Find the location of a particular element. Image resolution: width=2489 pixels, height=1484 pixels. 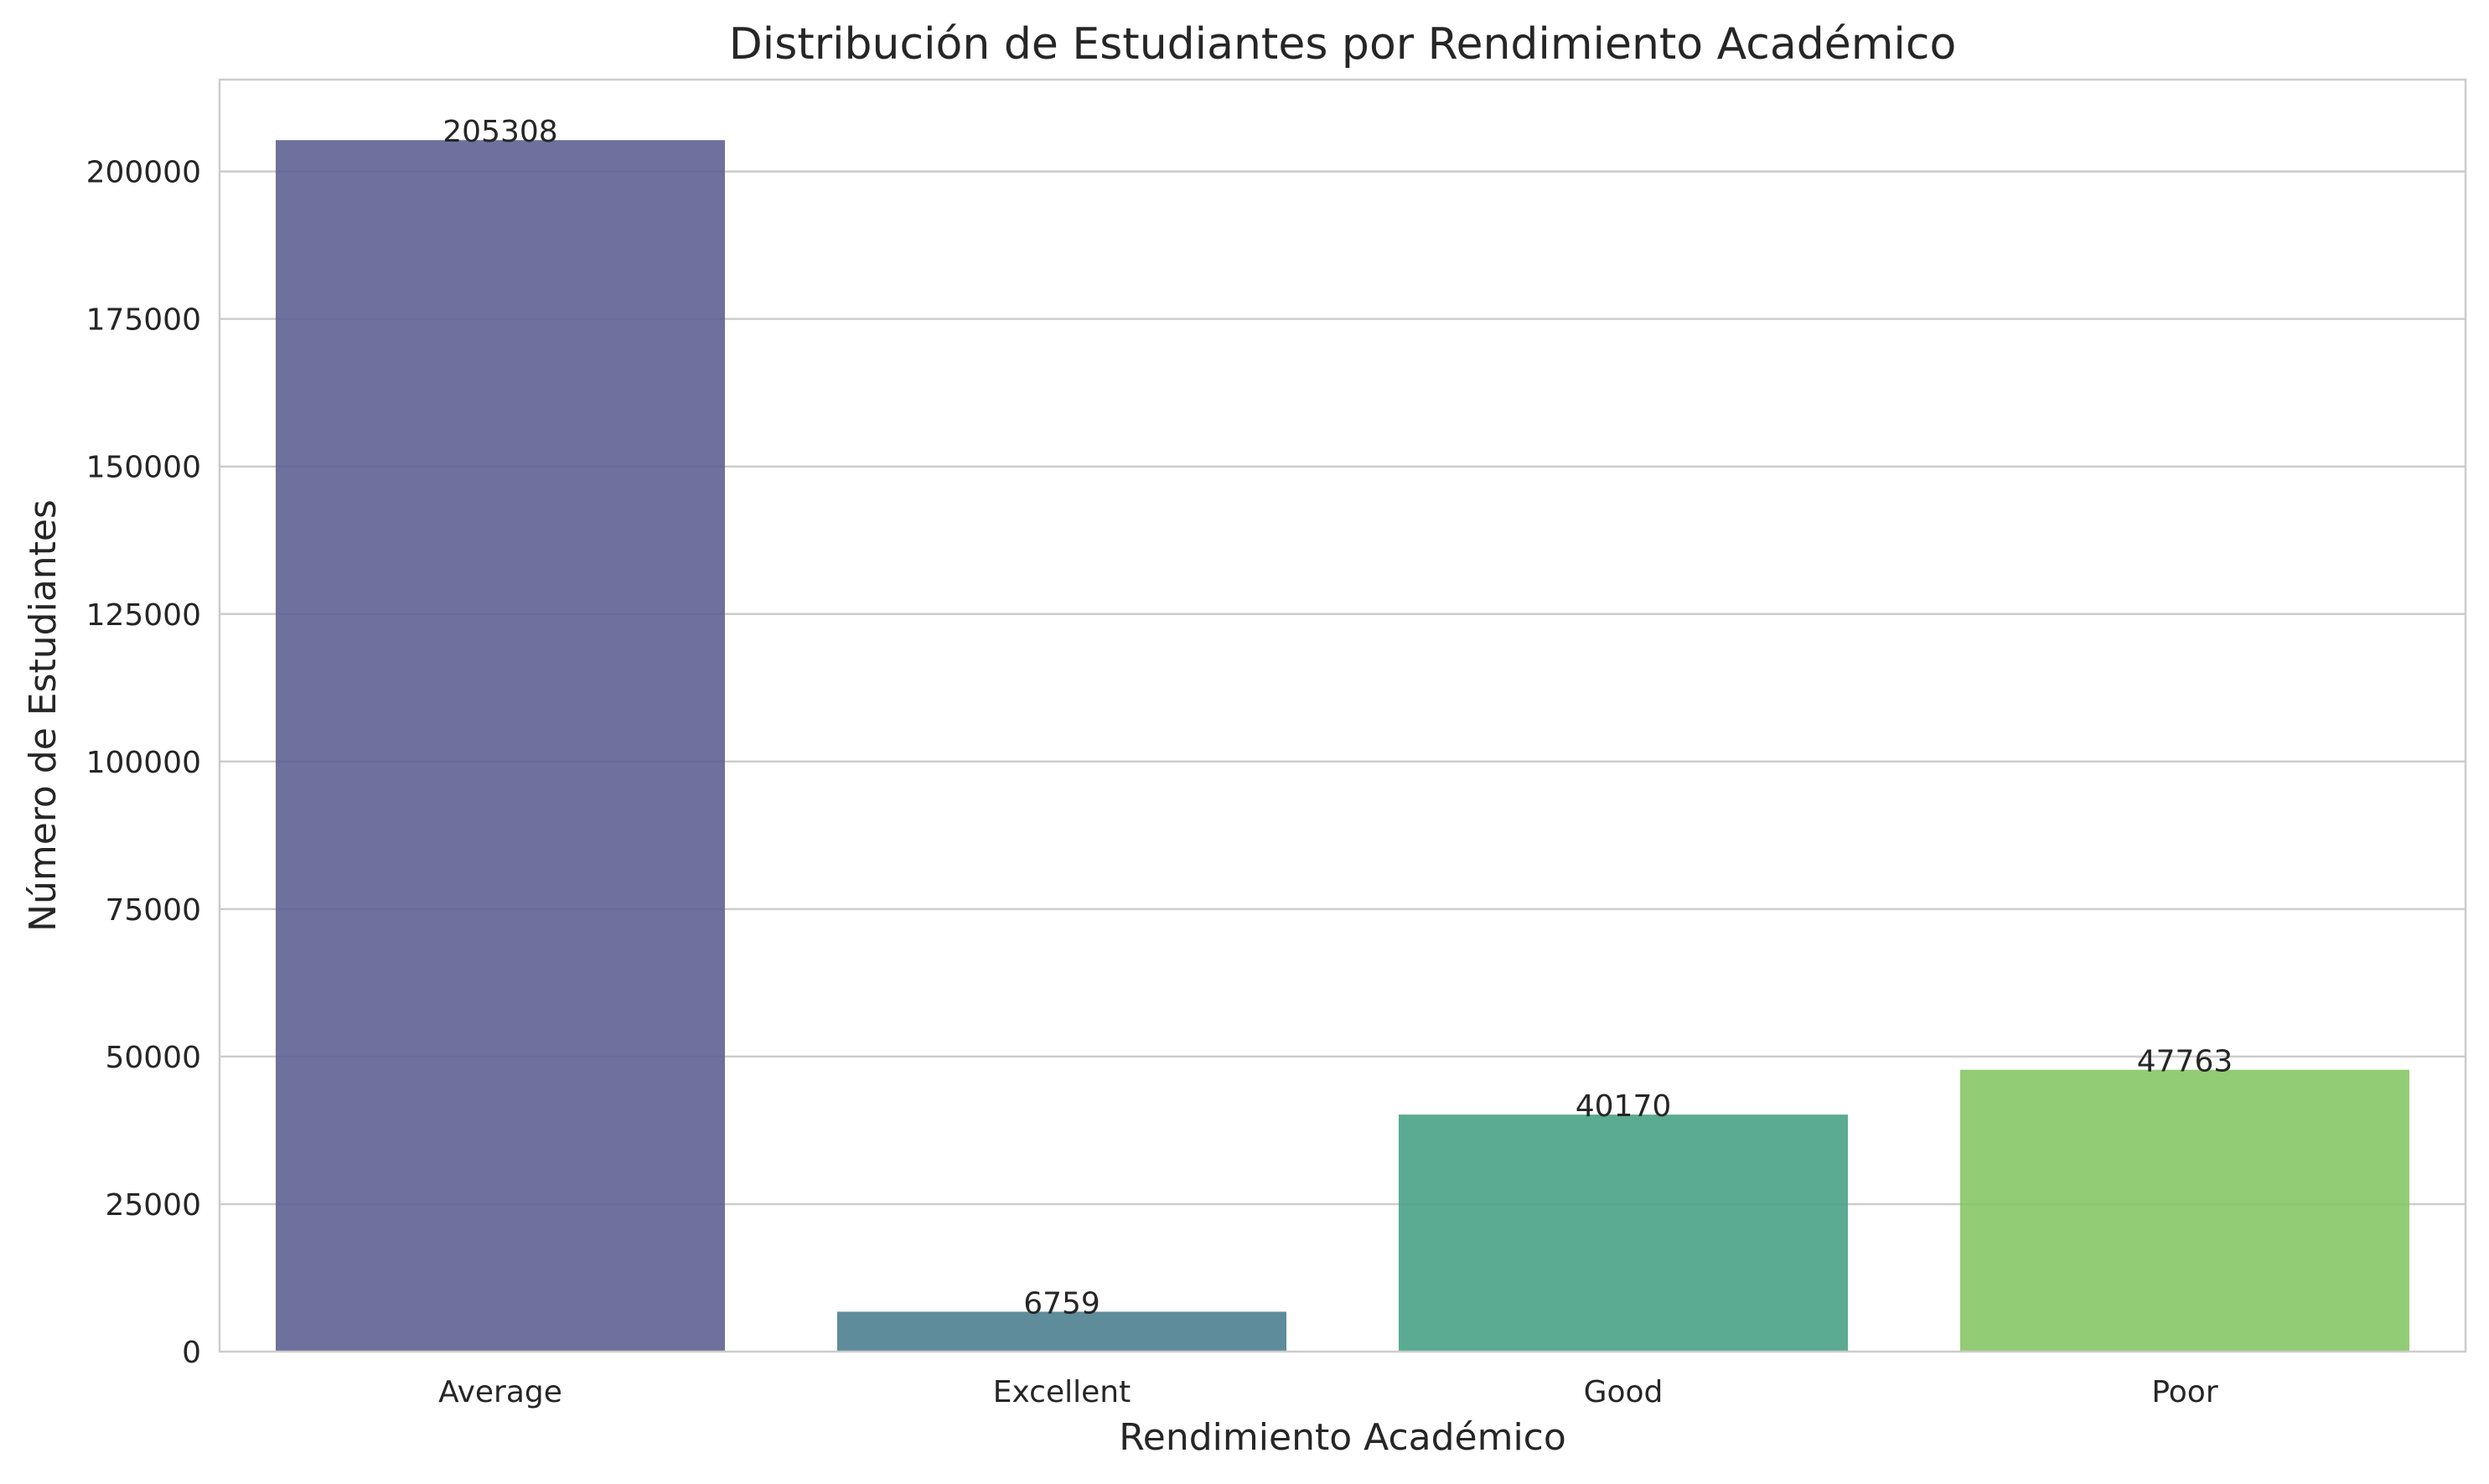

data-label: 47763 is located at coordinates (2185, 1062).